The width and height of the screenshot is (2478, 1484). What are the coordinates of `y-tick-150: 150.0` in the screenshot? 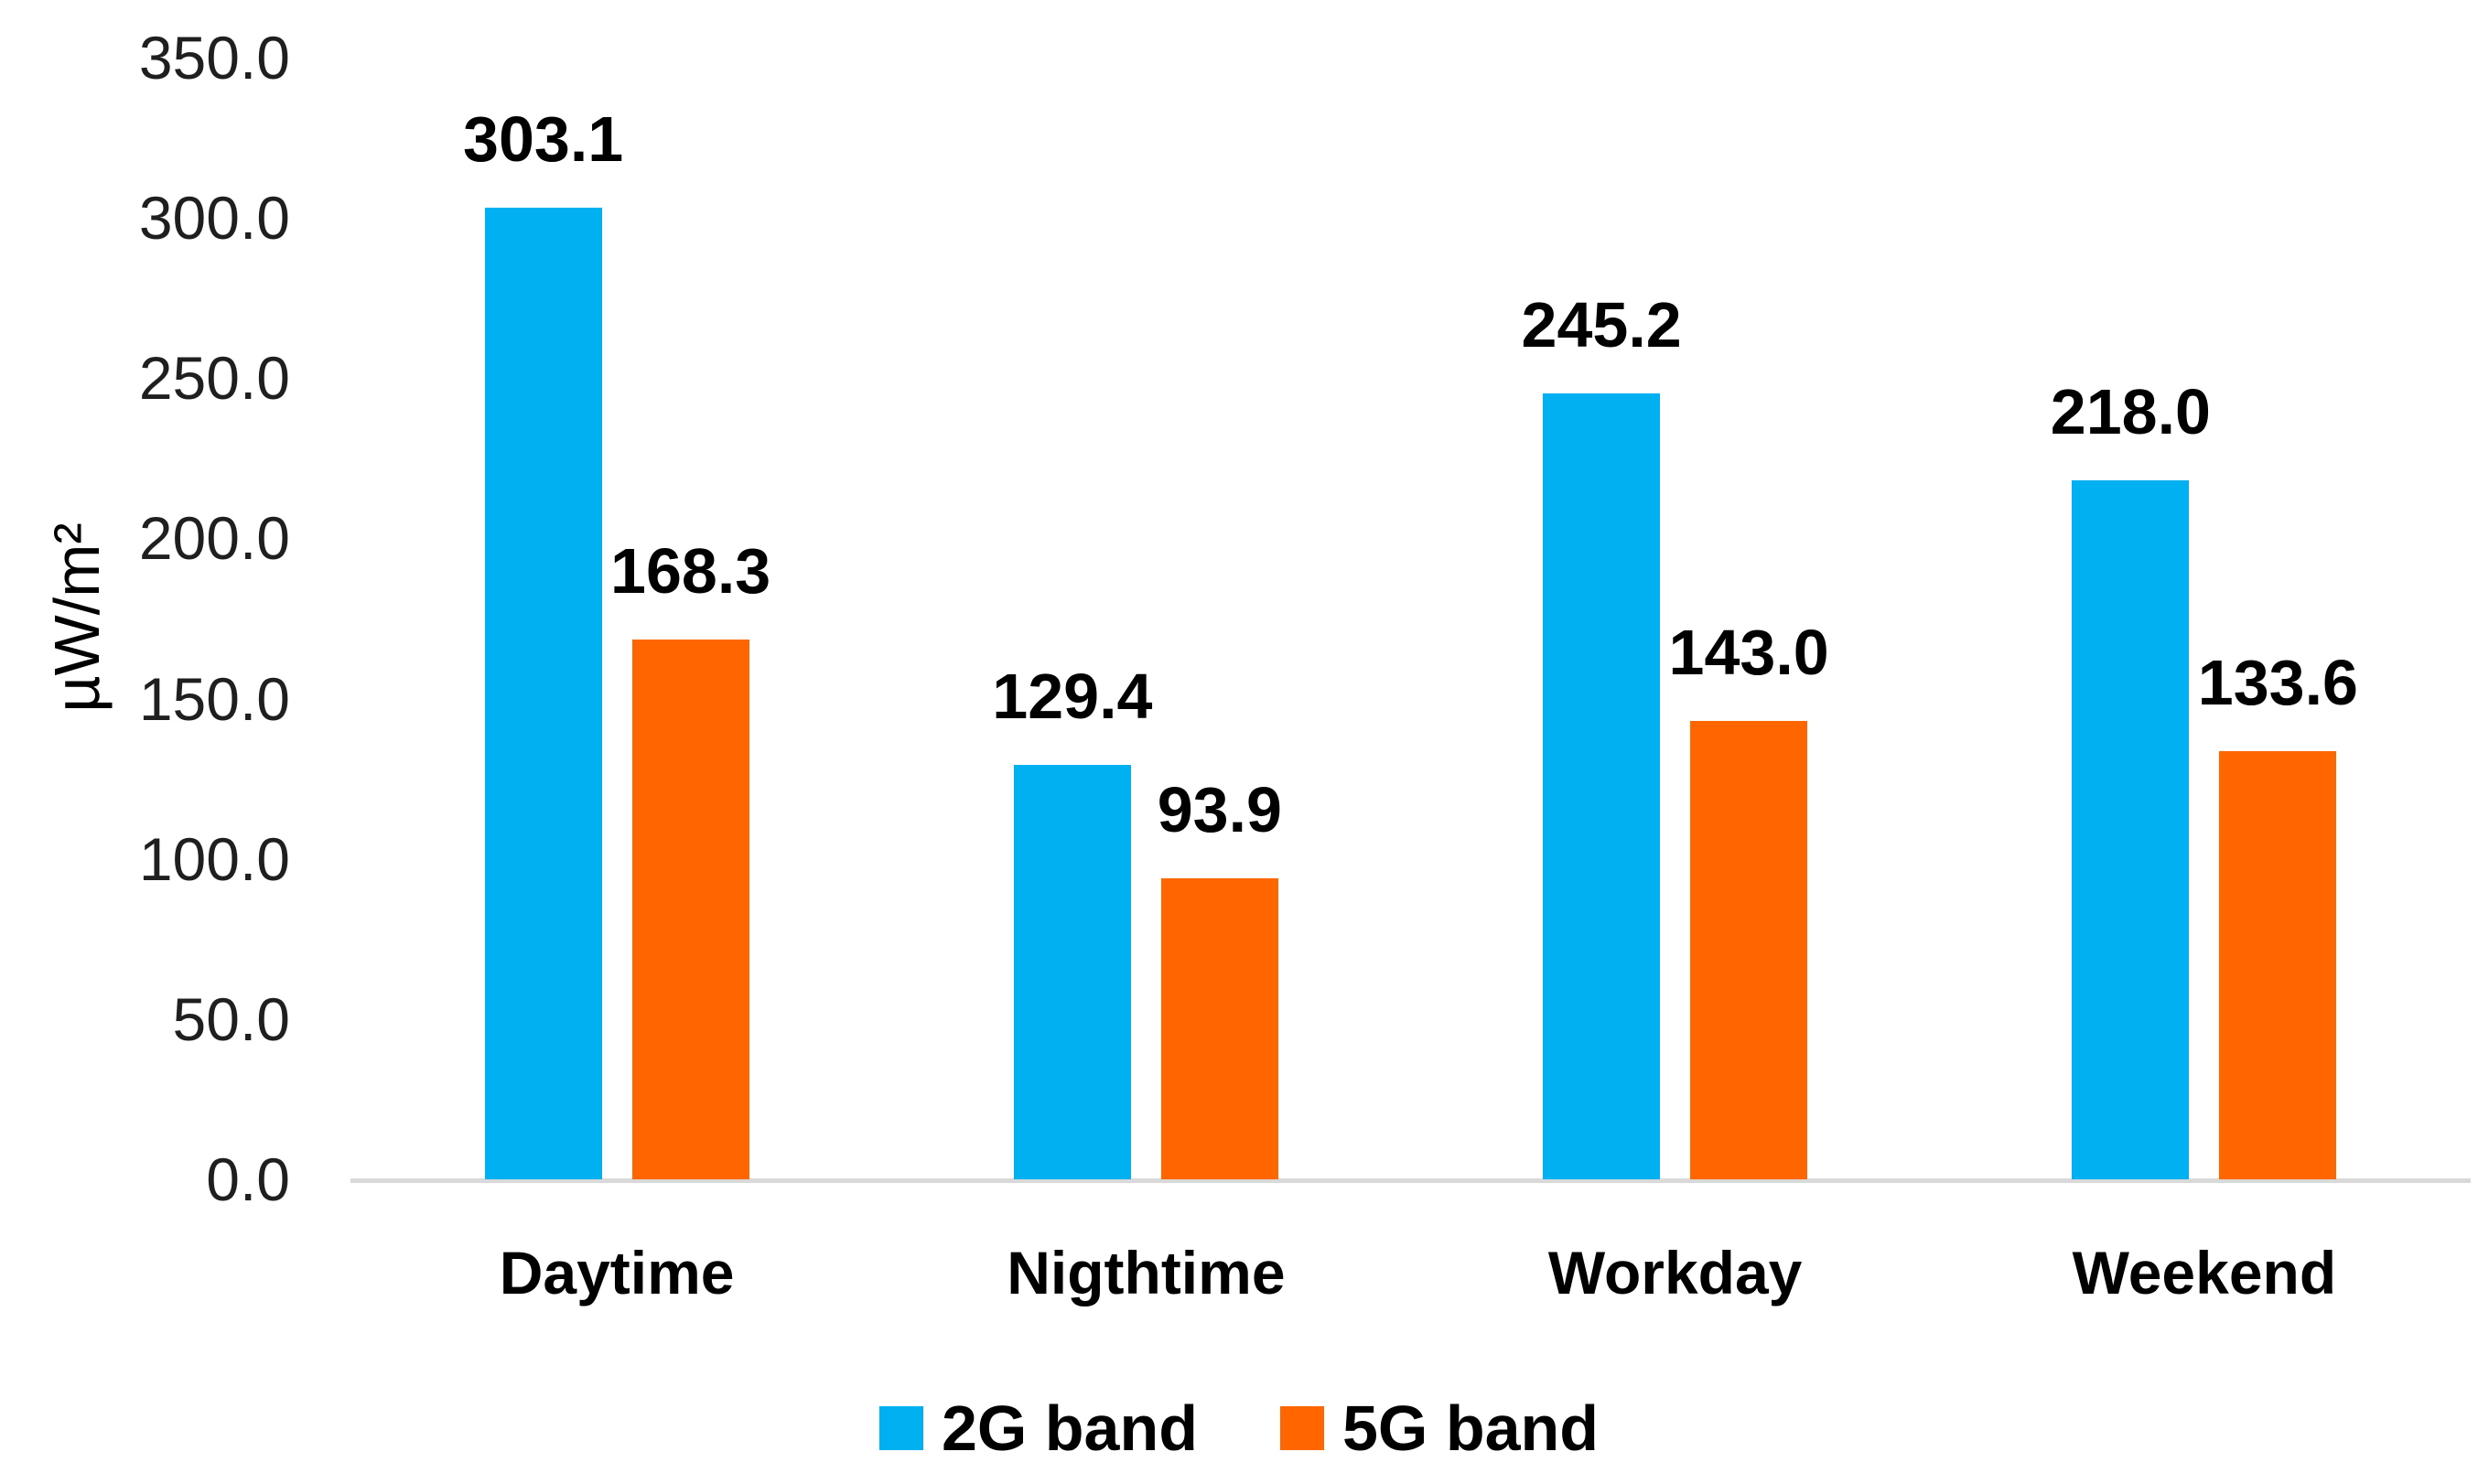 It's located at (214, 698).